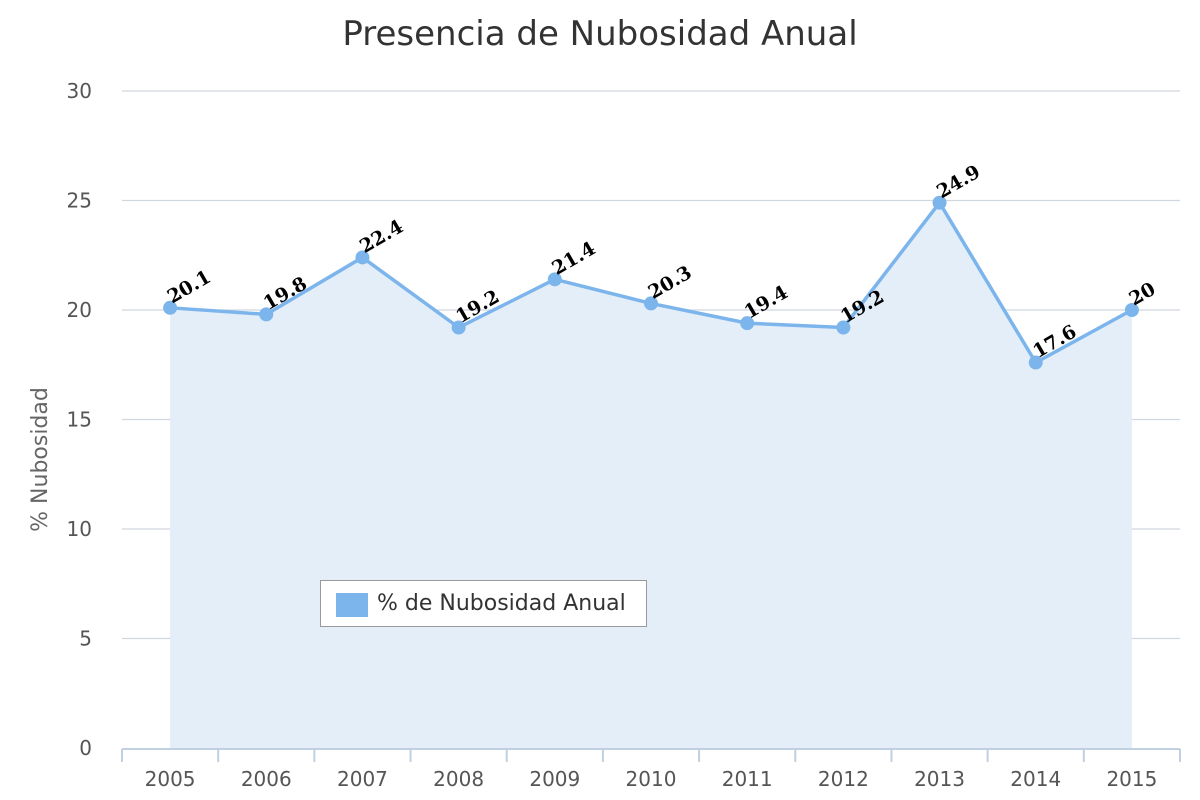  I want to click on data-label: 19.4, so click(766, 302).